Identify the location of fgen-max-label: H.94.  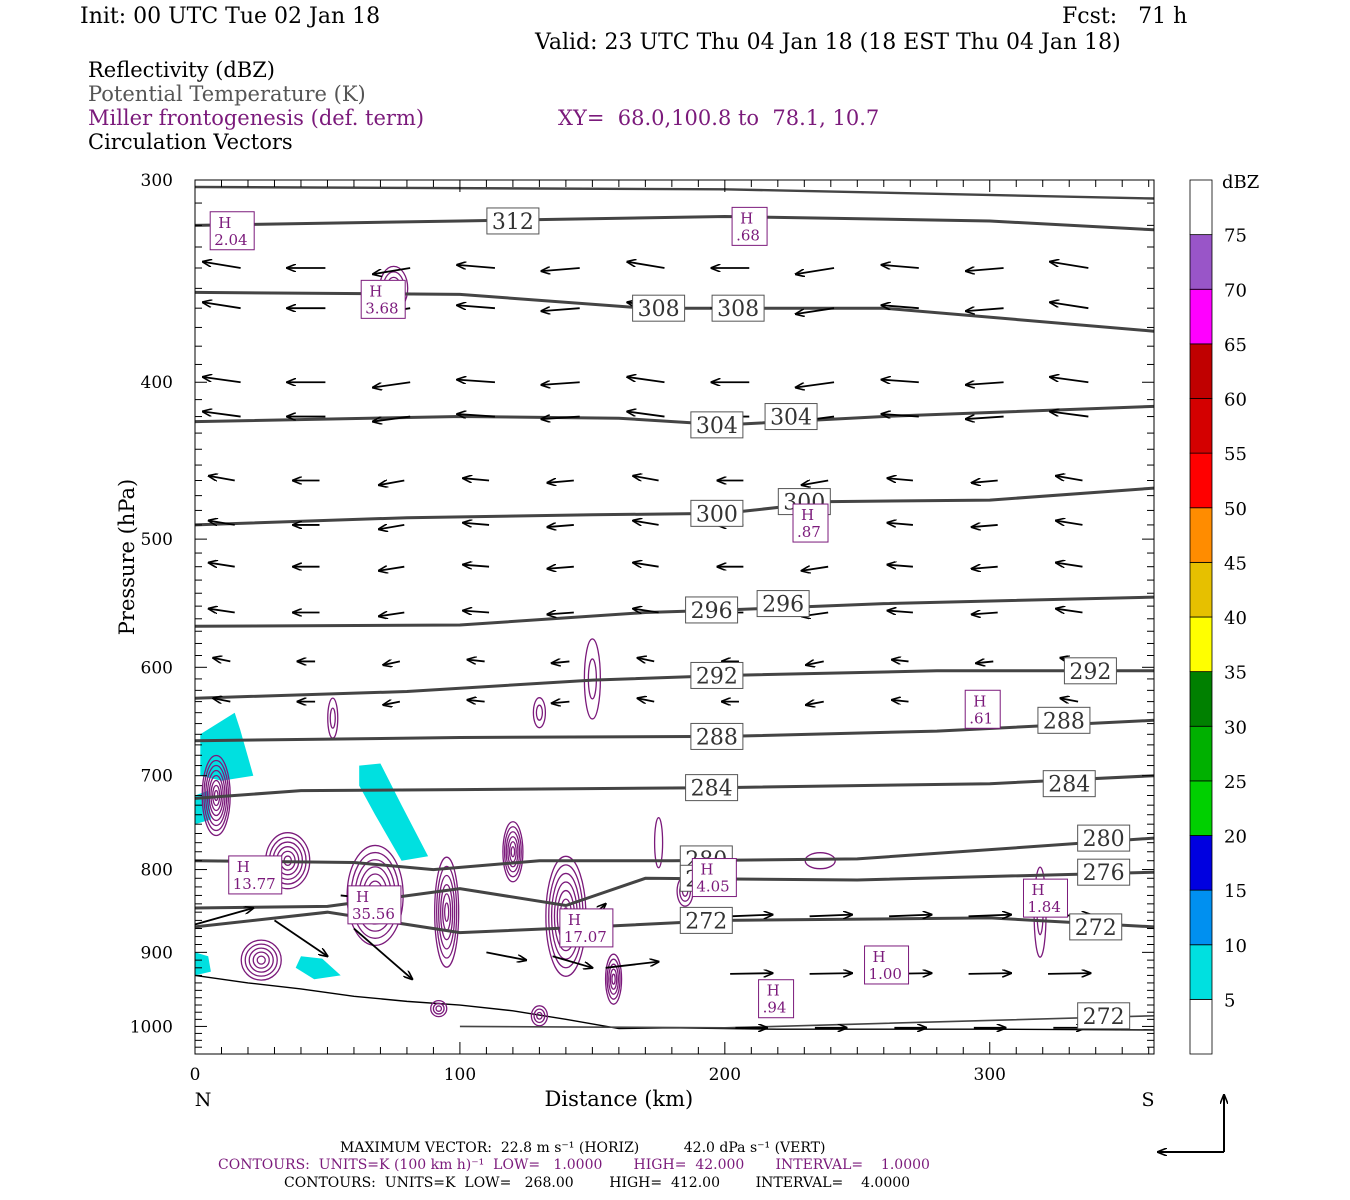
(776, 999).